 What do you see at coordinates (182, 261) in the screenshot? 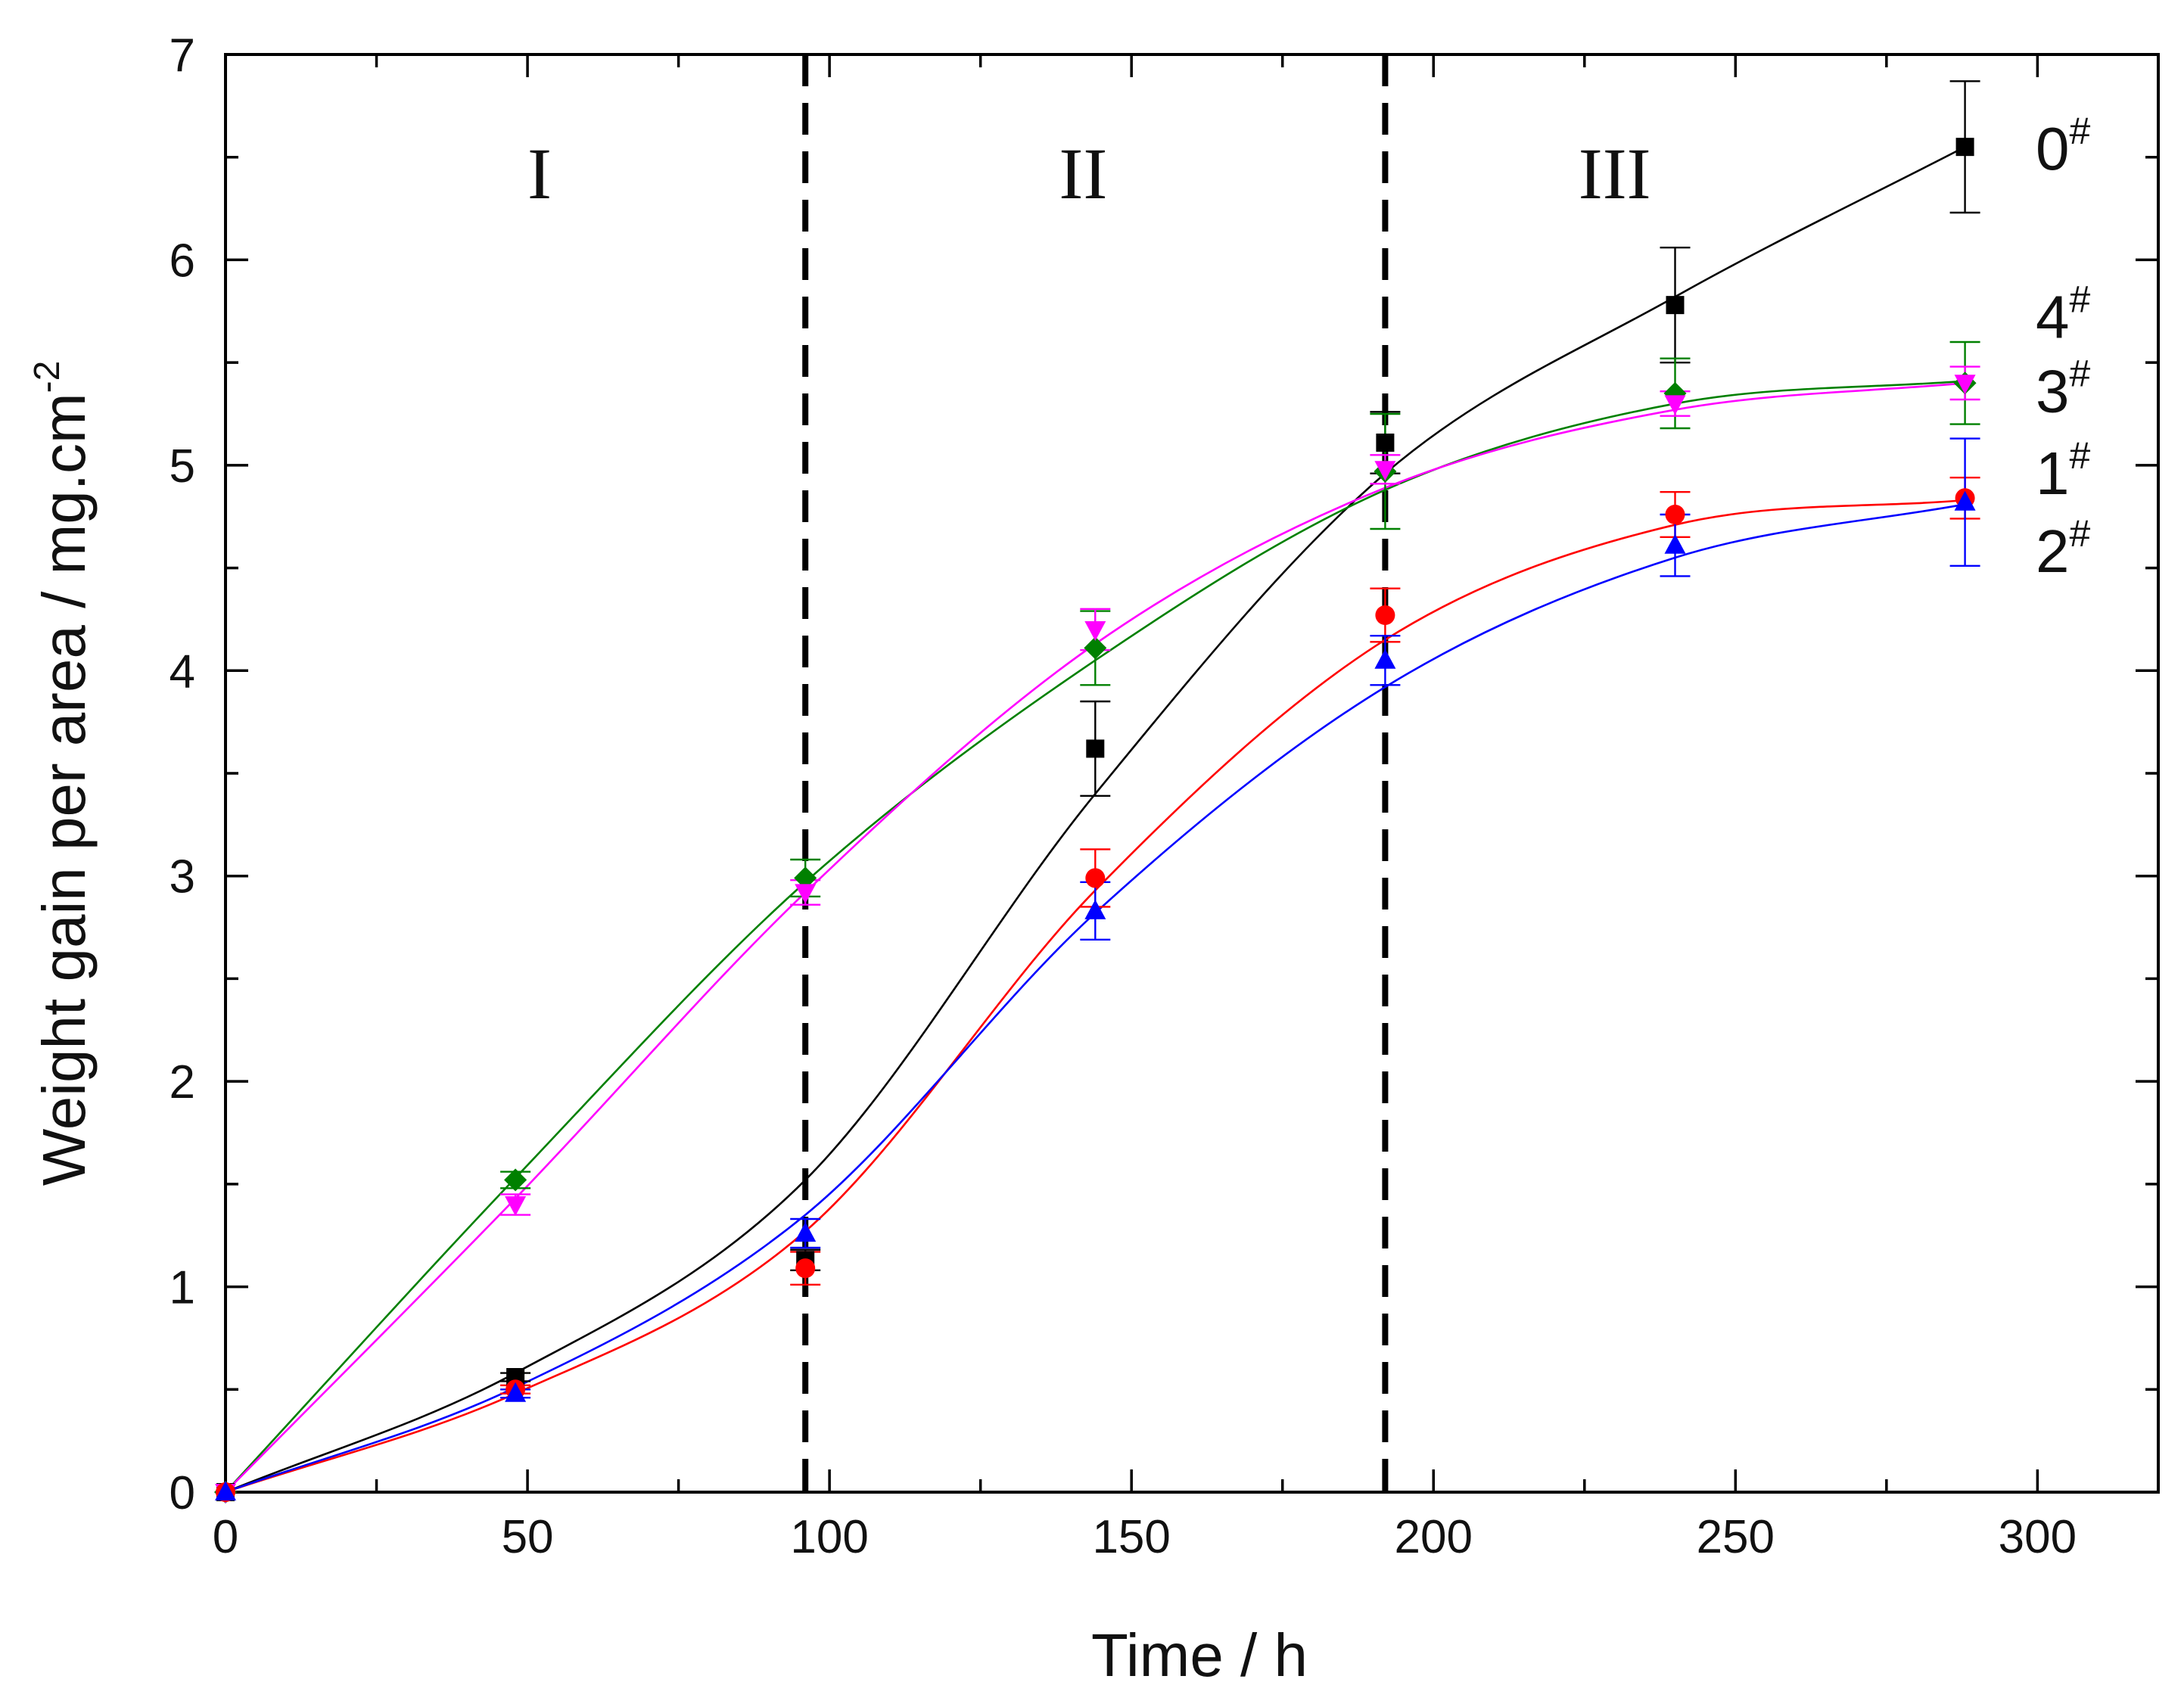
I see `y-tick-label: 6` at bounding box center [182, 261].